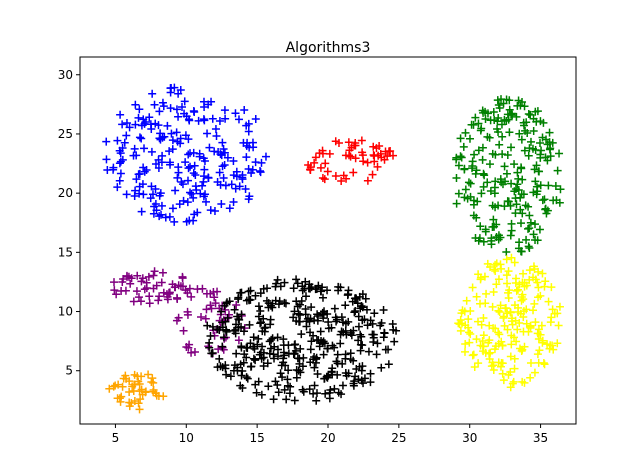 This screenshot has width=640, height=476. What do you see at coordinates (540, 438) in the screenshot?
I see `x-tick-label: 35` at bounding box center [540, 438].